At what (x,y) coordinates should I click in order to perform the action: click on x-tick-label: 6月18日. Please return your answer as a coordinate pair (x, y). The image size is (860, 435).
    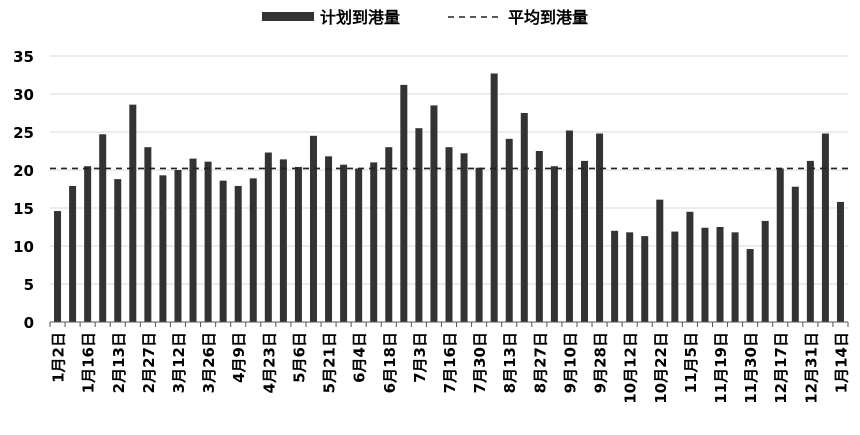
    Looking at the image, I should click on (390, 362).